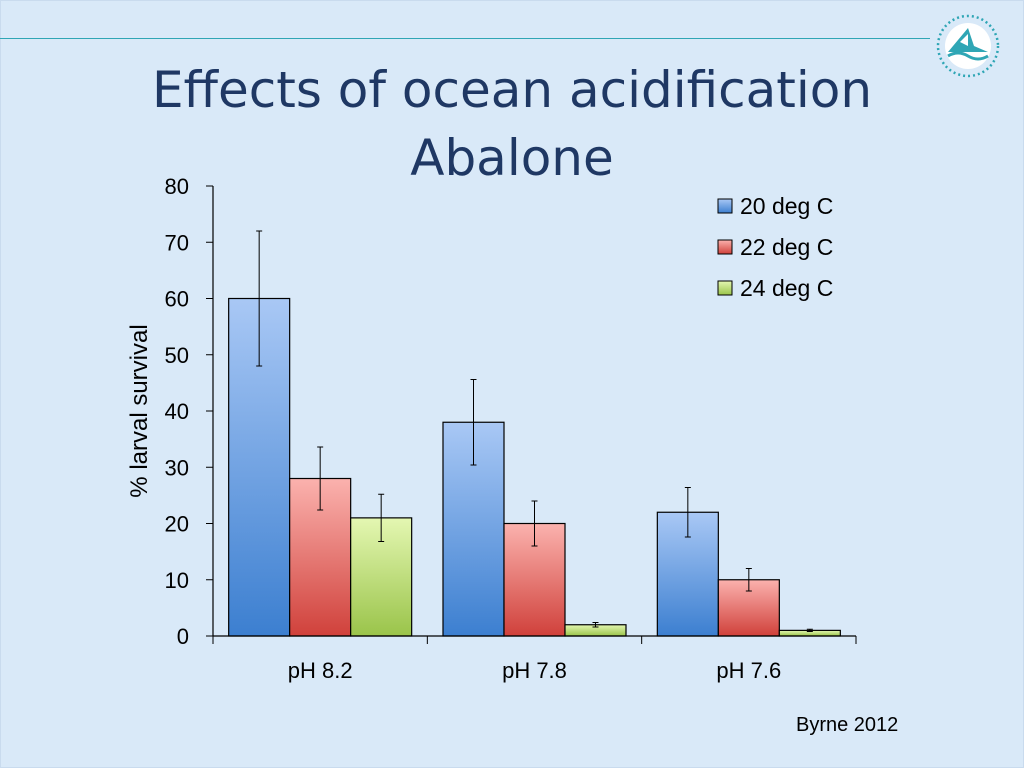  Describe the element at coordinates (177, 355) in the screenshot. I see `y-tick-label-50: 50` at that location.